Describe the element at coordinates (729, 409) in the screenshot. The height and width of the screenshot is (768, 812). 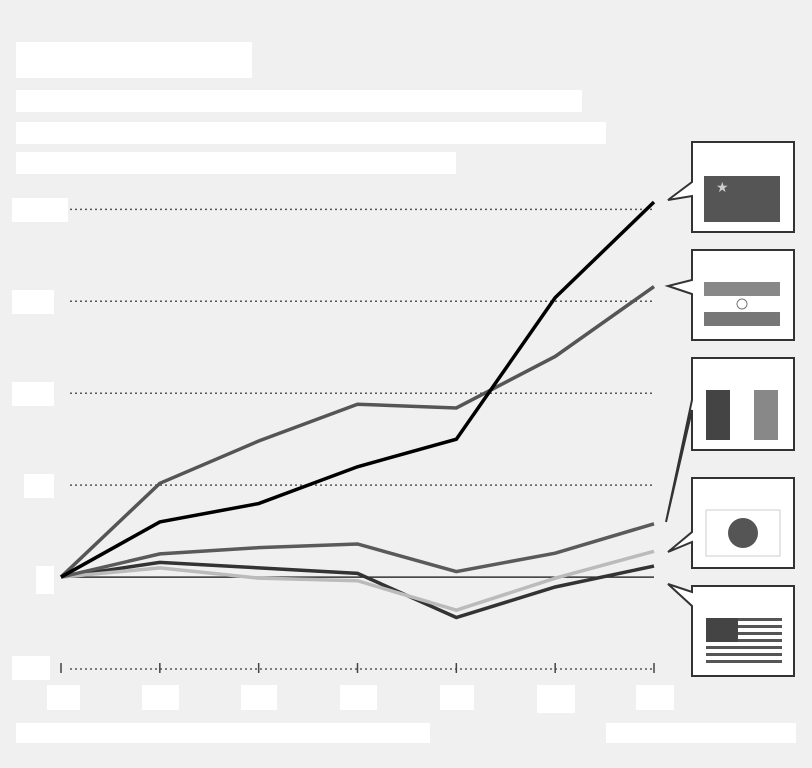
I see `flag-legend: ★` at that location.